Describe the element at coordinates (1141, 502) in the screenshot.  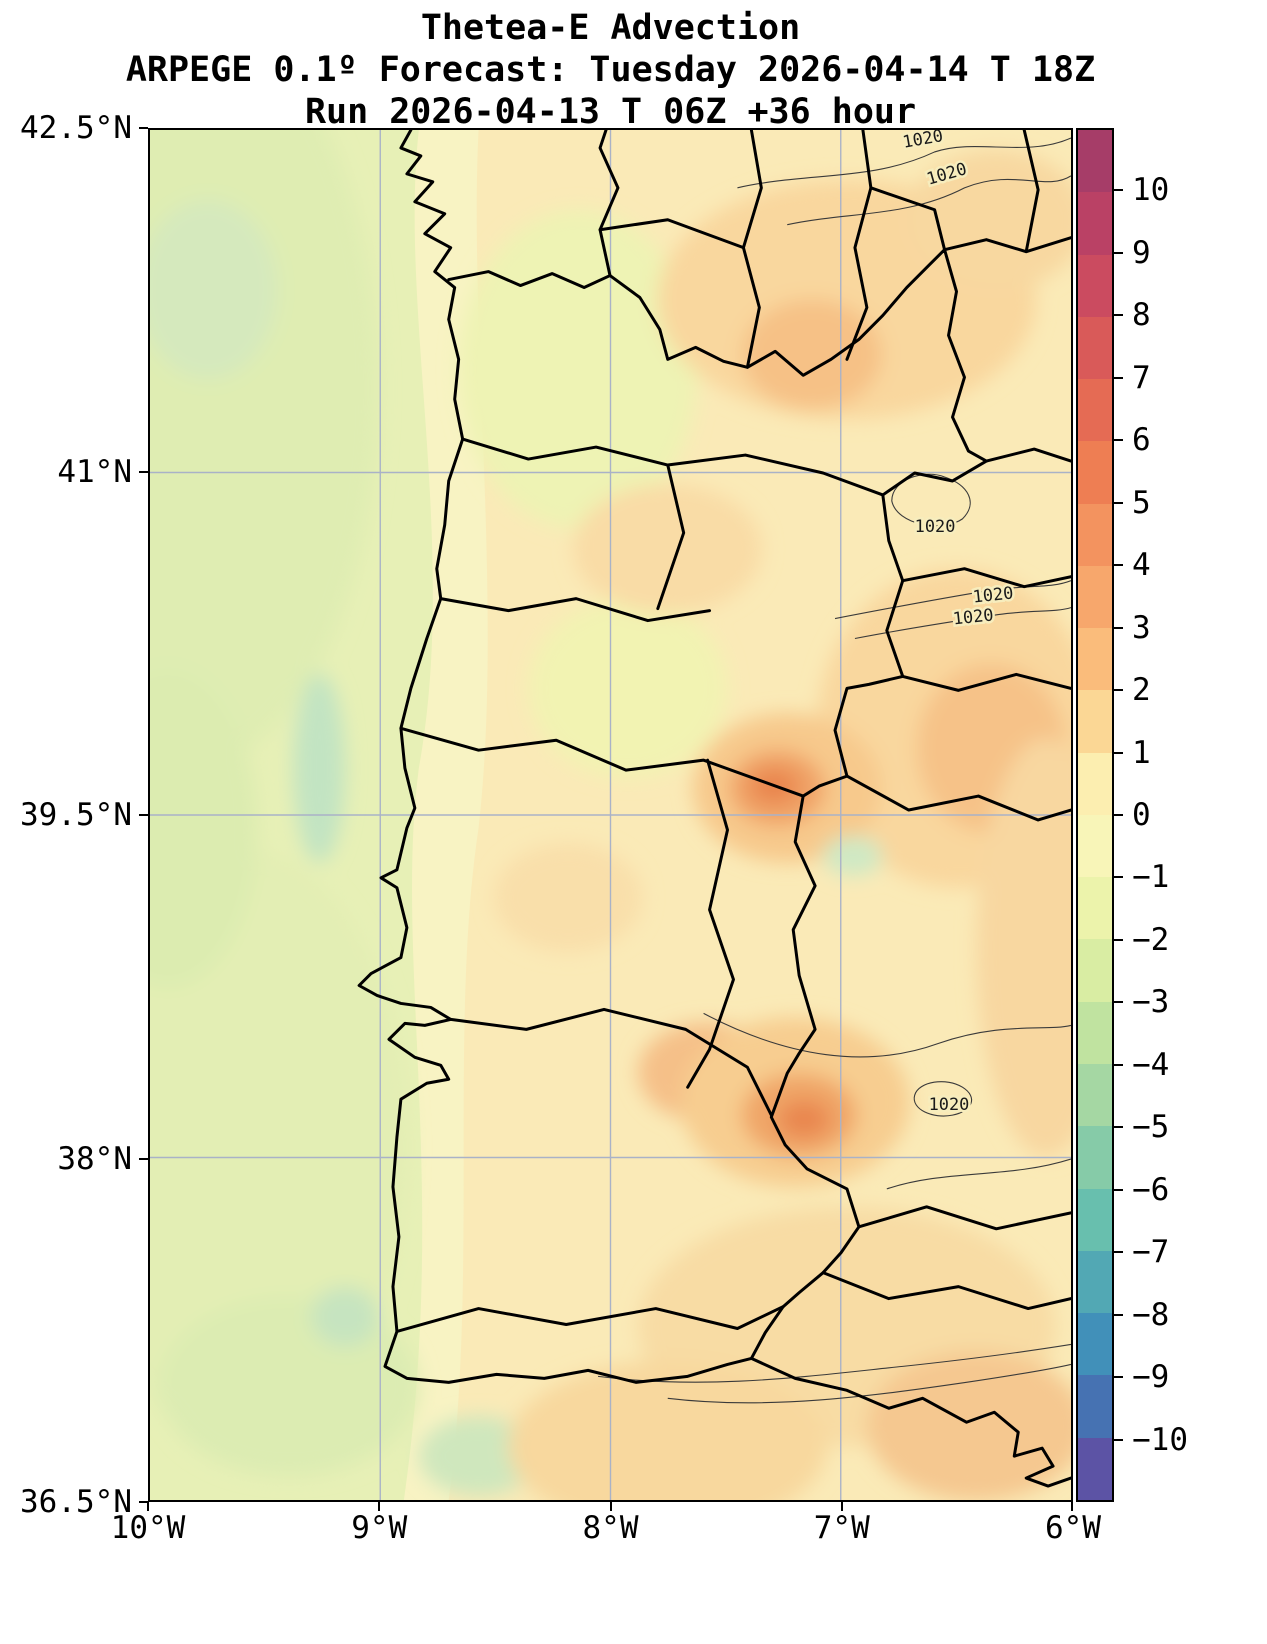
I see `colorbar-tick-label: 5` at that location.